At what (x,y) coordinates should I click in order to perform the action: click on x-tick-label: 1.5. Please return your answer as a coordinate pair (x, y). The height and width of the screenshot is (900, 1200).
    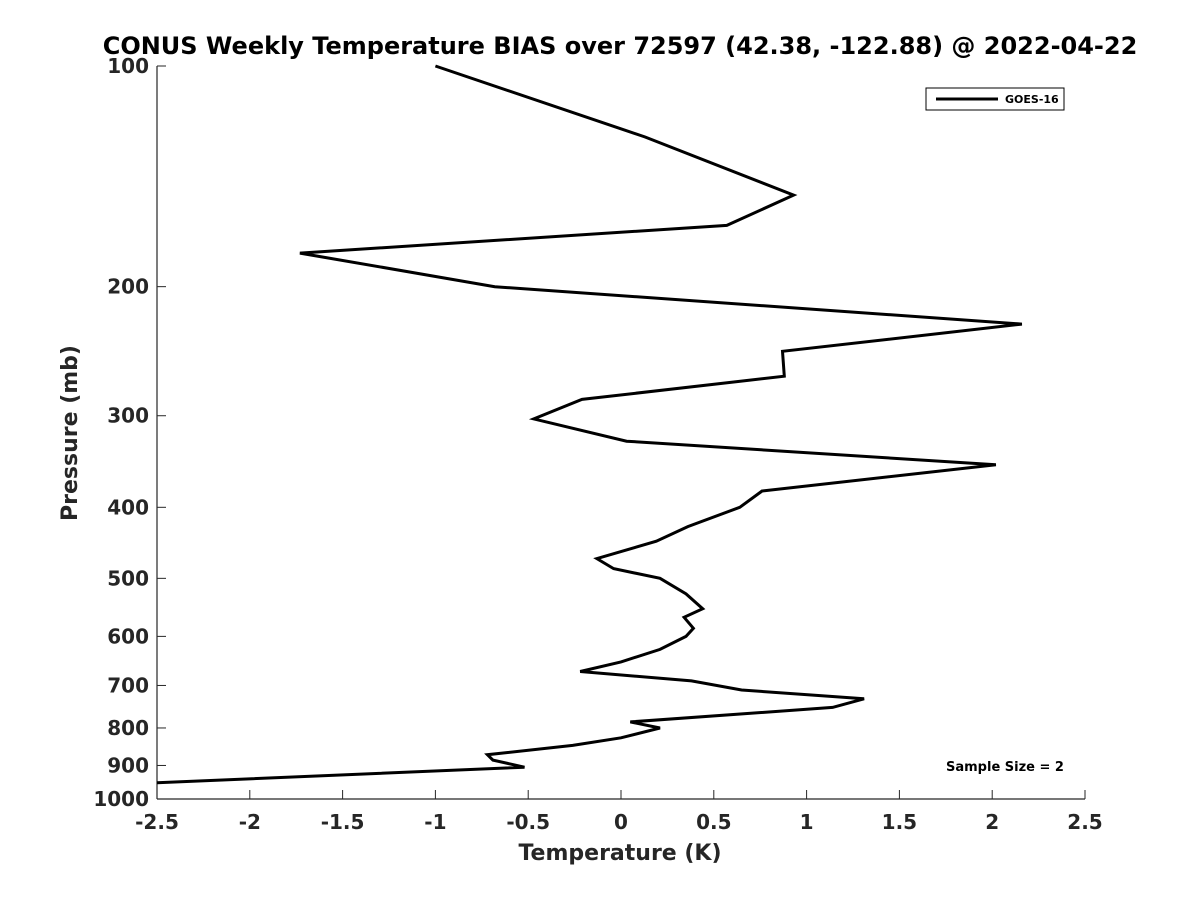
    Looking at the image, I should click on (899, 822).